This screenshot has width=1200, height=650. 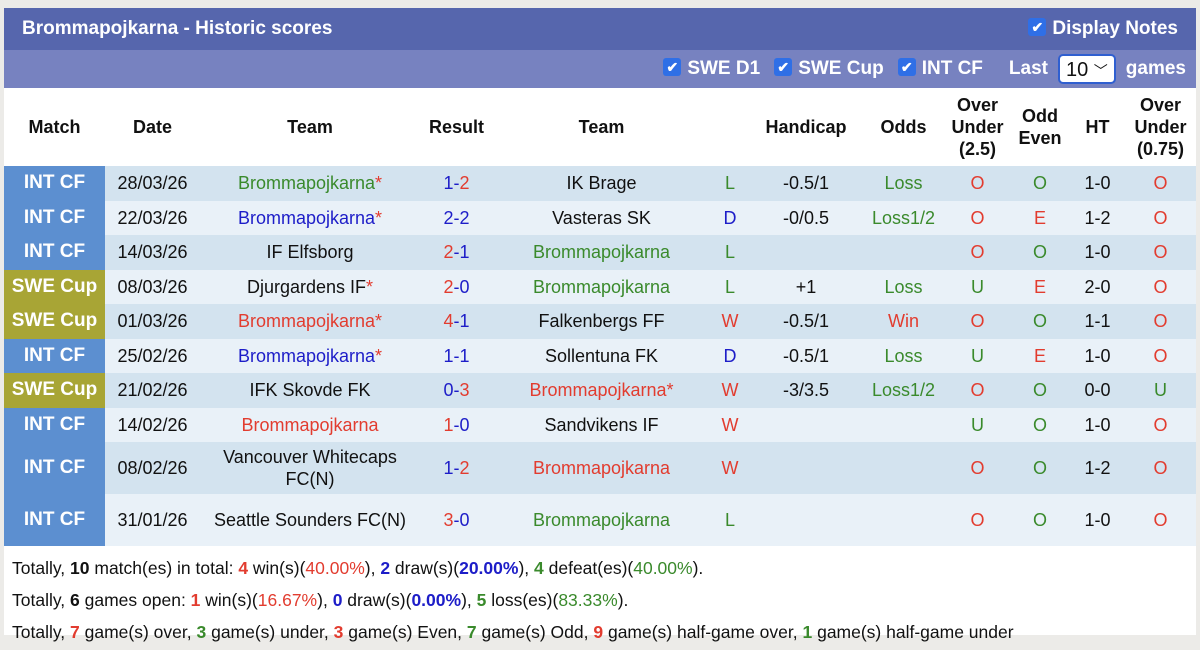 I want to click on result-cell: 0-3, so click(x=456, y=390).